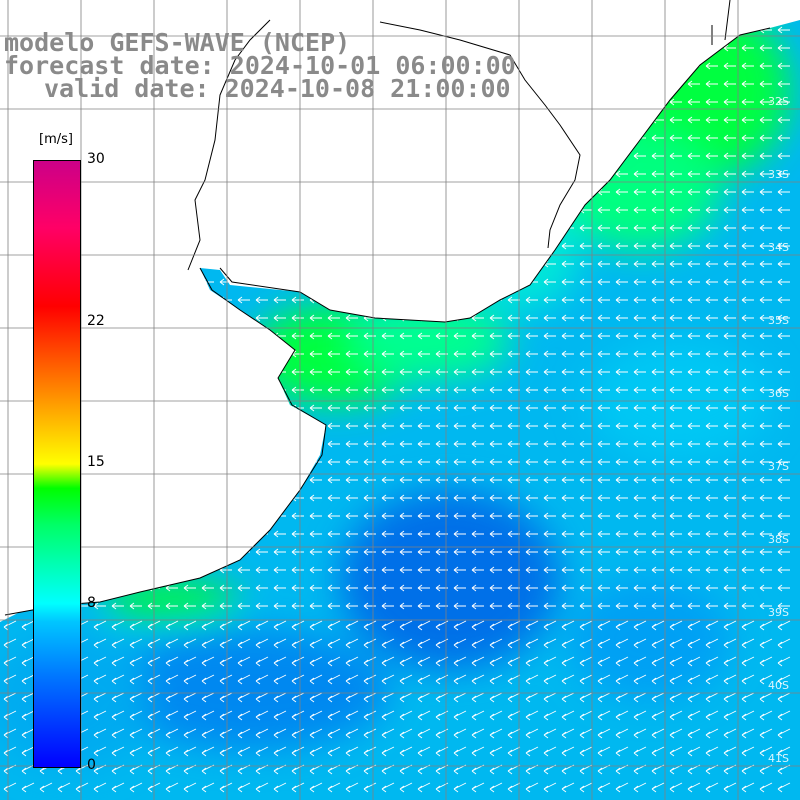 The image size is (800, 800). I want to click on colorbar-tick-label: 8, so click(91, 603).